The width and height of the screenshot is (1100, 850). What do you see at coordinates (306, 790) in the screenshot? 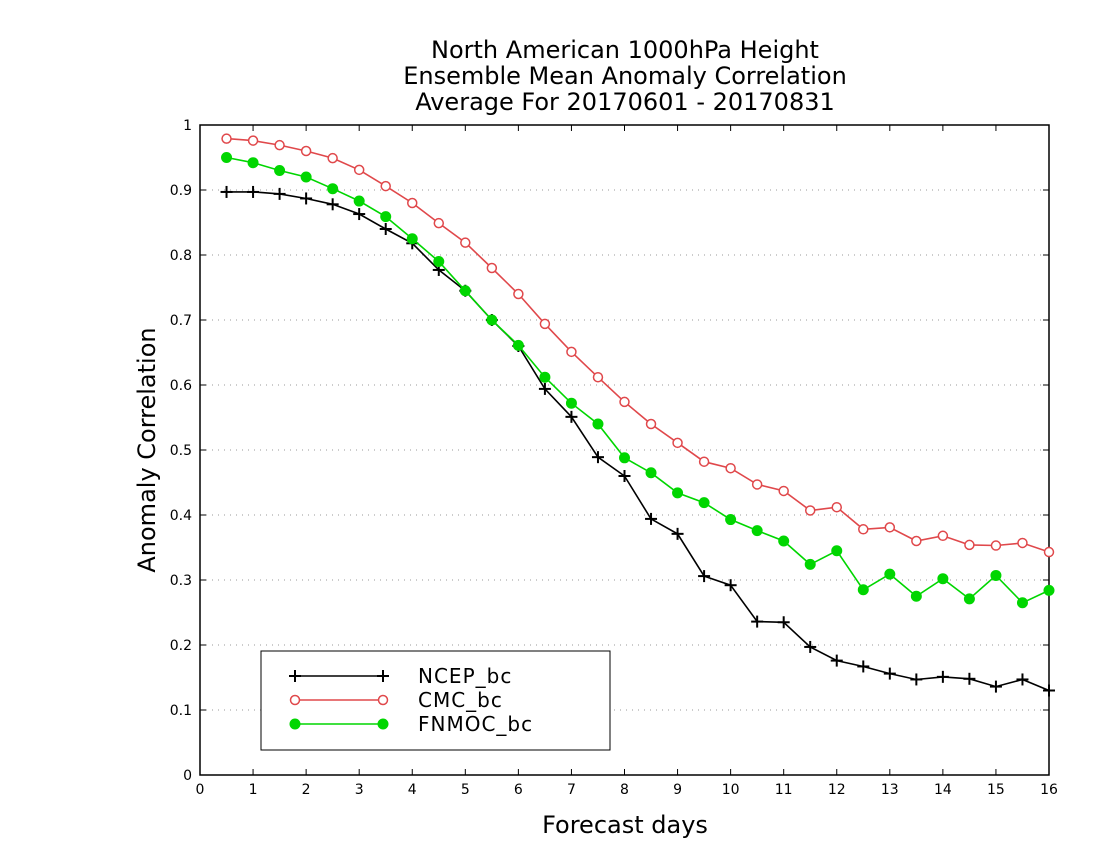
I see `x-tick-label: 2` at bounding box center [306, 790].